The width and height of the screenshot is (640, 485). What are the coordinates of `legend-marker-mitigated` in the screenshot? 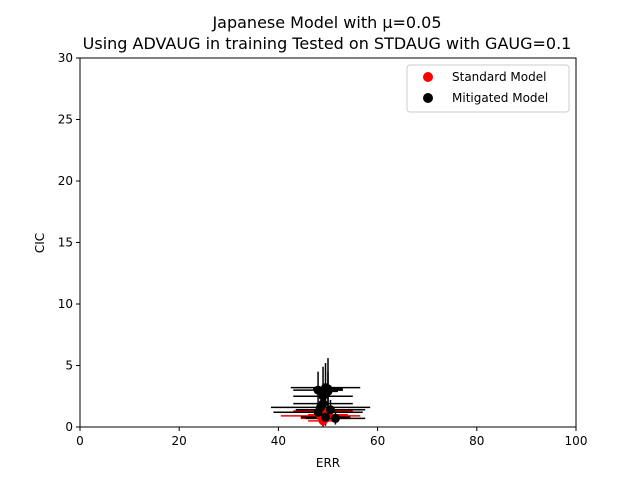 It's located at (428, 98).